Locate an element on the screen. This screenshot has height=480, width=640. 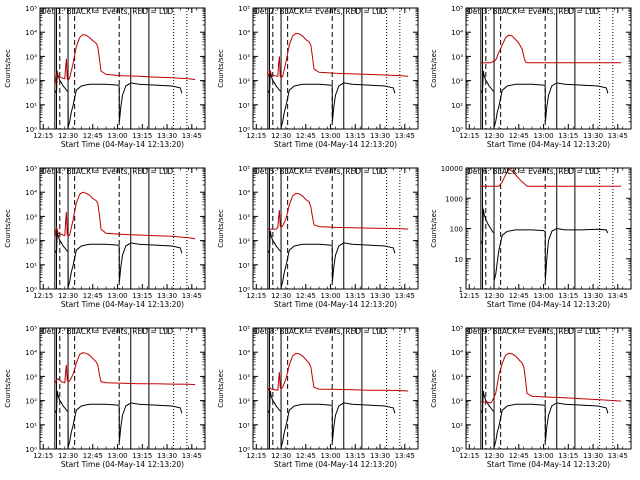
panel-title: Det 3: BLACK = Events, RED = LLD is located at coordinates (533, 11).